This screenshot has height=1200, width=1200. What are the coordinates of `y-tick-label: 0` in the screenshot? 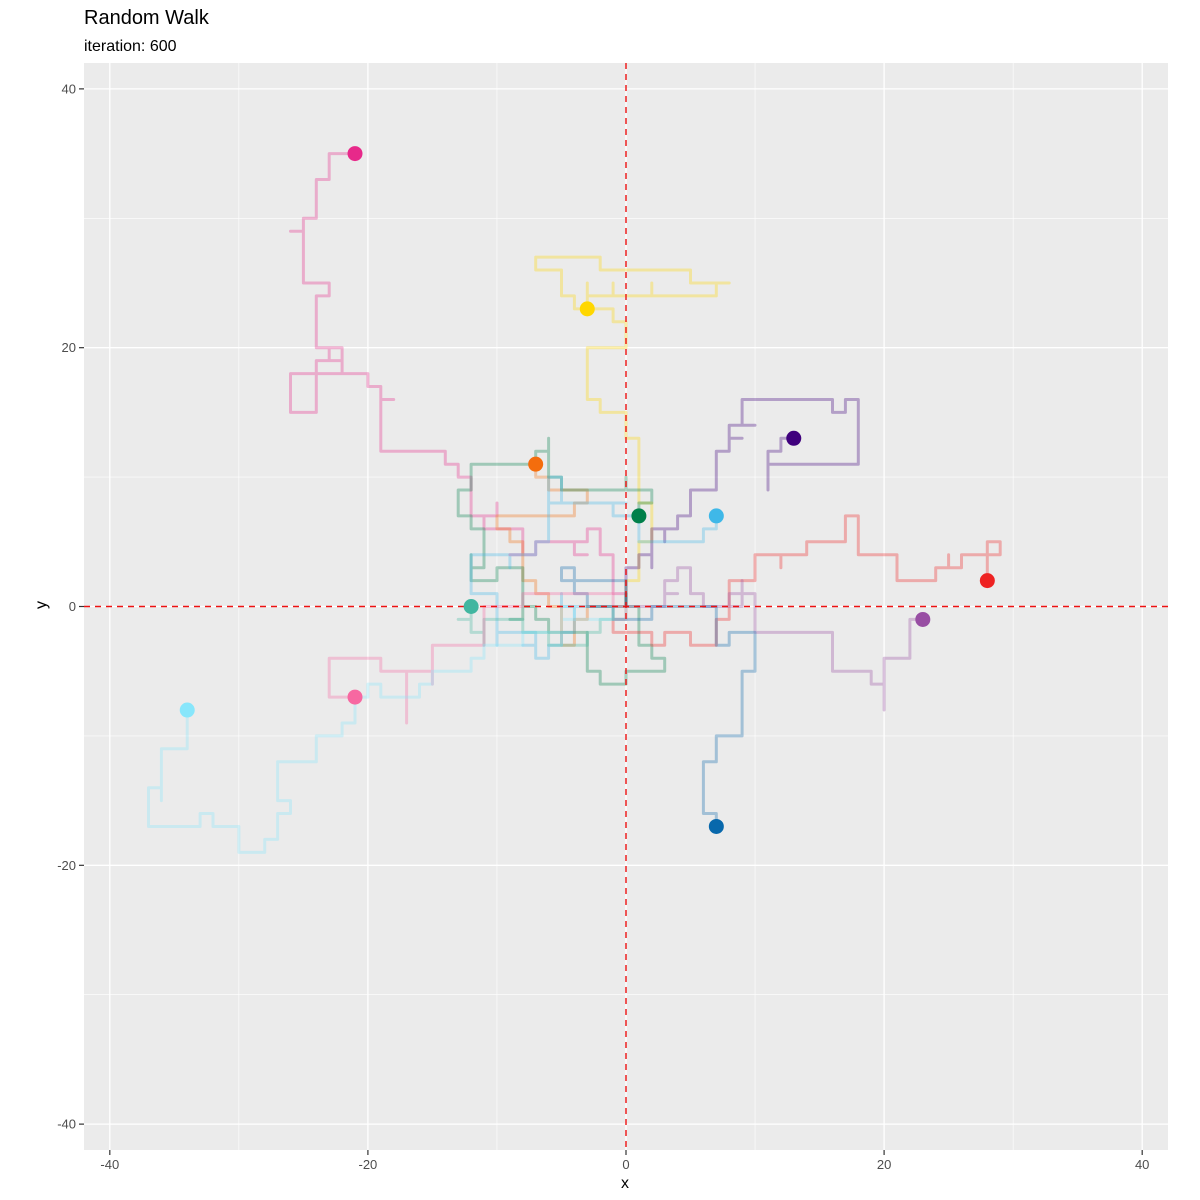 It's located at (72, 606).